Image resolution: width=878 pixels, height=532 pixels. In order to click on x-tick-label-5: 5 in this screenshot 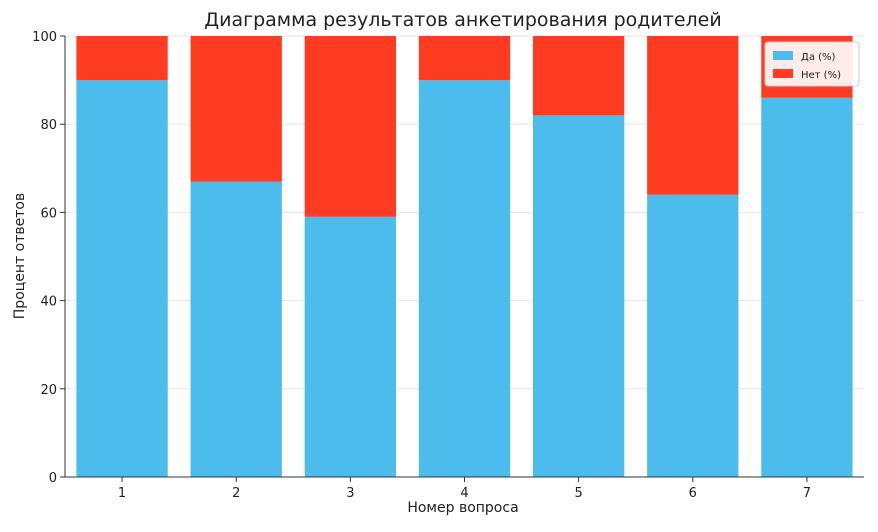, I will do `click(579, 493)`.